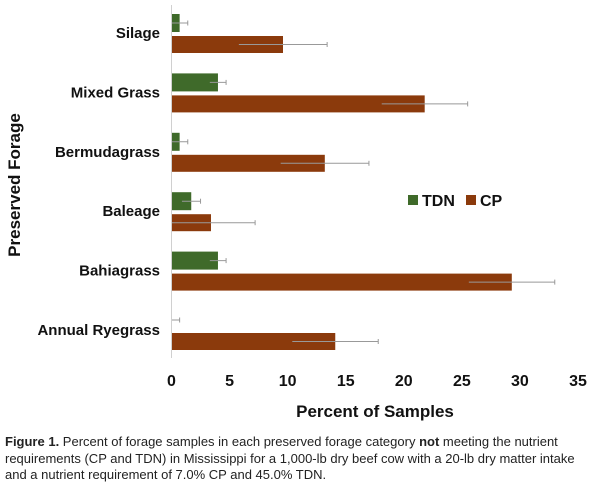 This screenshot has width=600, height=485. I want to click on x-tick-label: 10, so click(288, 381).